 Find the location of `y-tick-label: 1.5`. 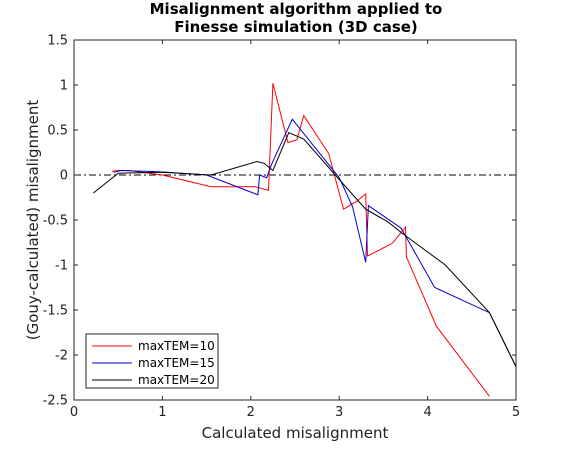

y-tick-label: 1.5 is located at coordinates (57, 41).